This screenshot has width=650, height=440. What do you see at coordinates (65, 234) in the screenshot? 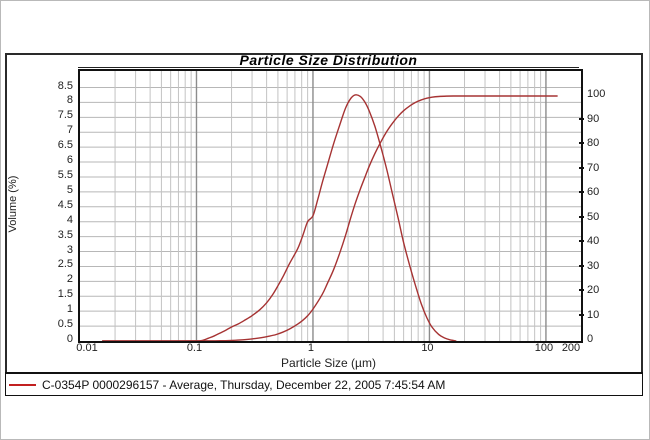
I see `tick-label-volume: 3.5` at bounding box center [65, 234].